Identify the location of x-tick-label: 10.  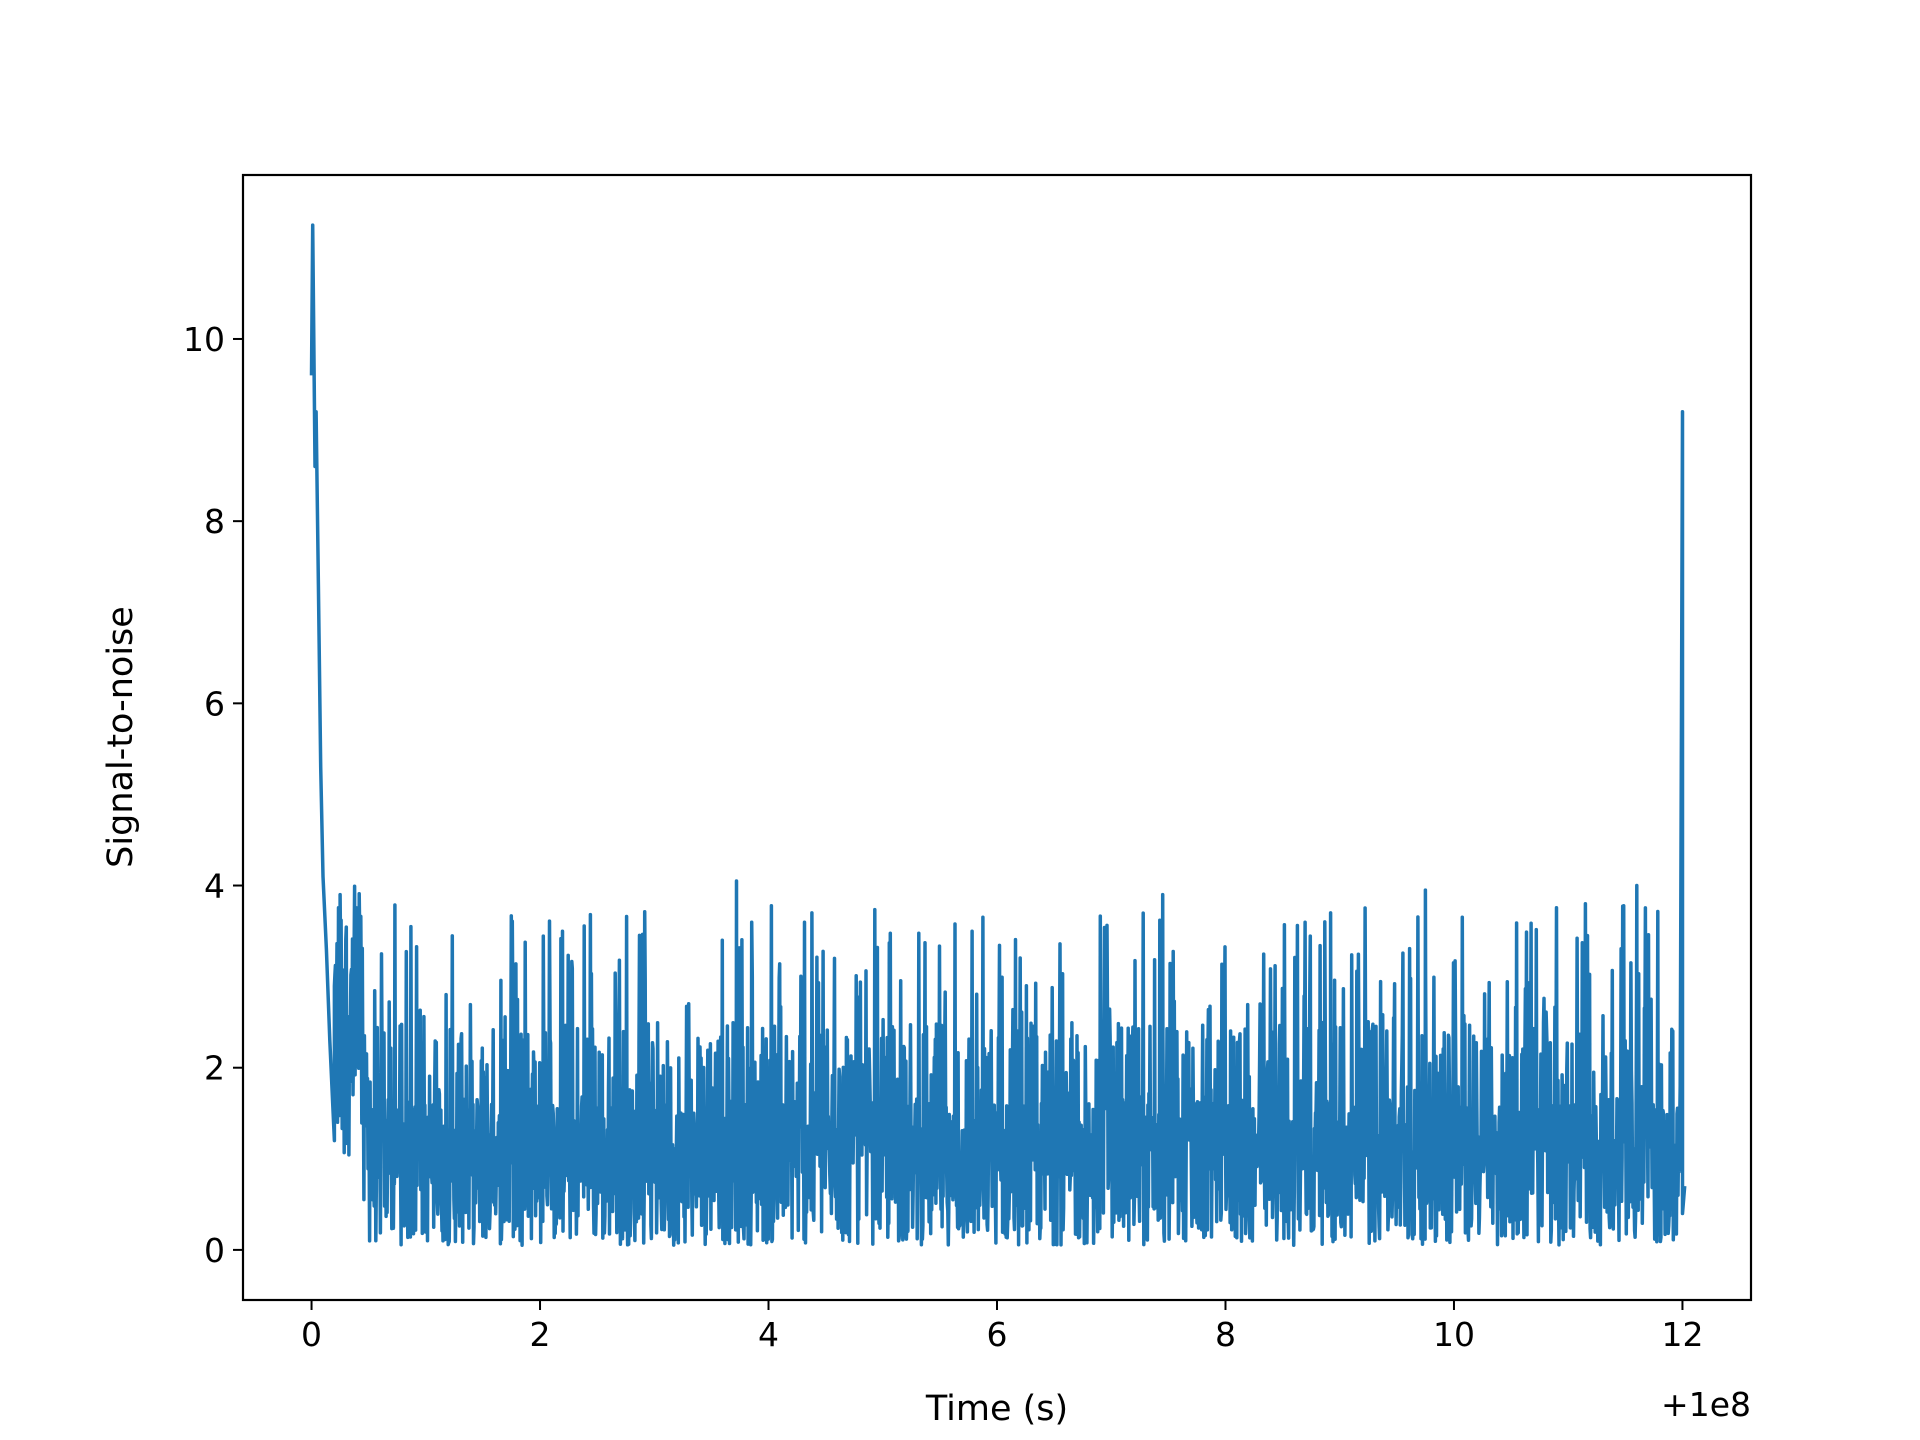
(1454, 1334).